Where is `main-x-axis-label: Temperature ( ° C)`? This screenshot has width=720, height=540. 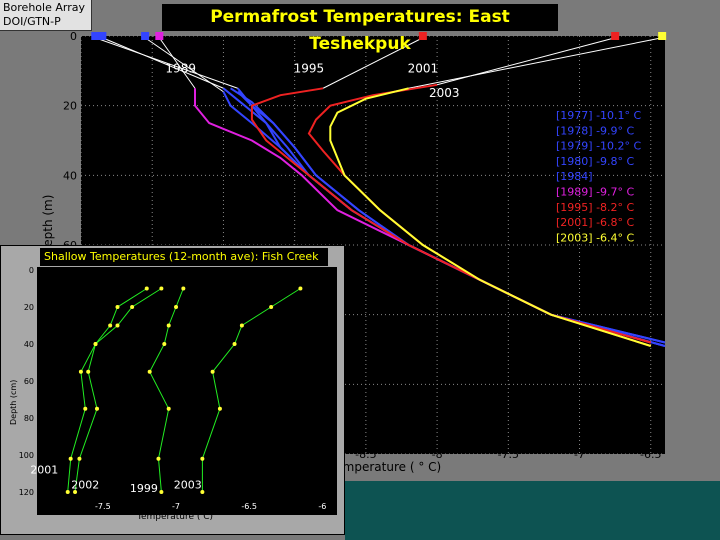
main-x-axis-label: Temperature ( ° C) is located at coordinates (385, 467).